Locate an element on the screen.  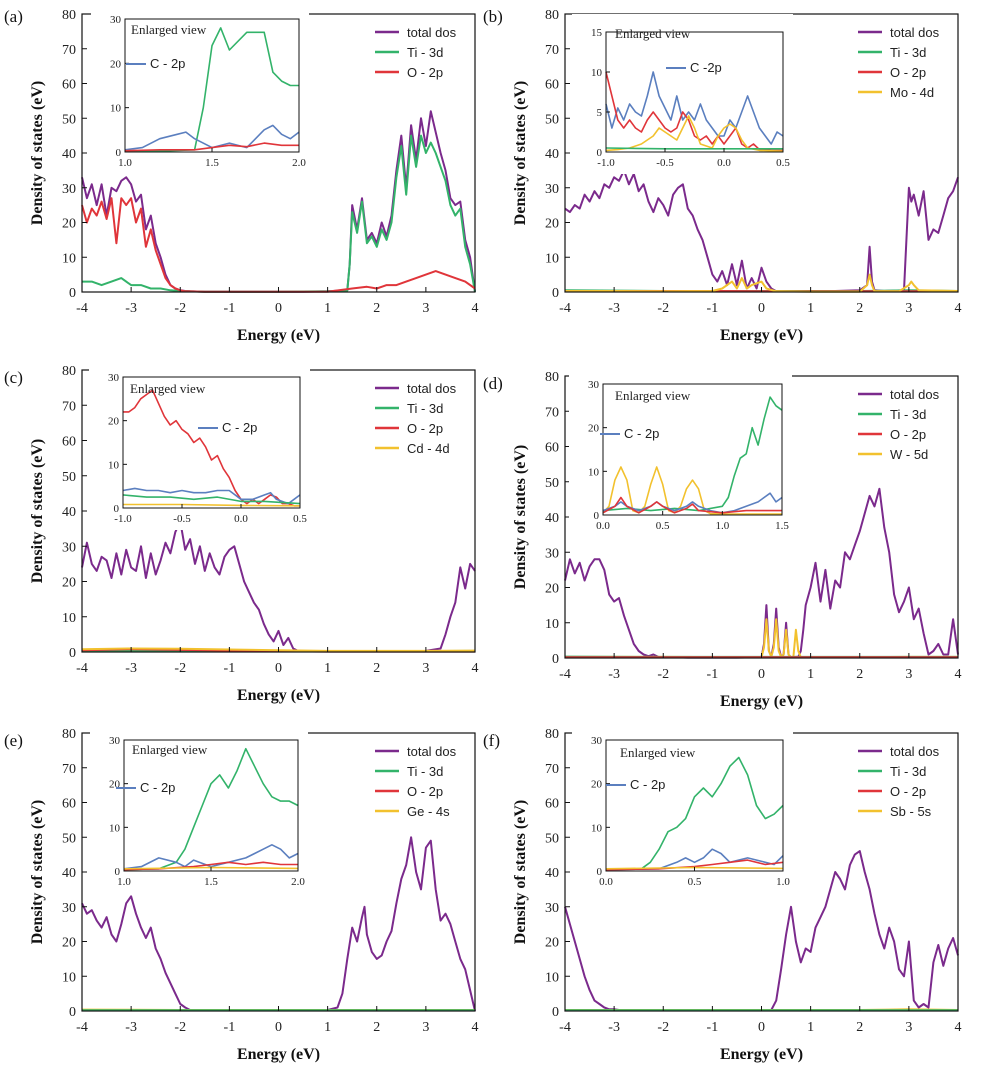
inset-y-tick-label: 20 is located at coordinates (116, 64).